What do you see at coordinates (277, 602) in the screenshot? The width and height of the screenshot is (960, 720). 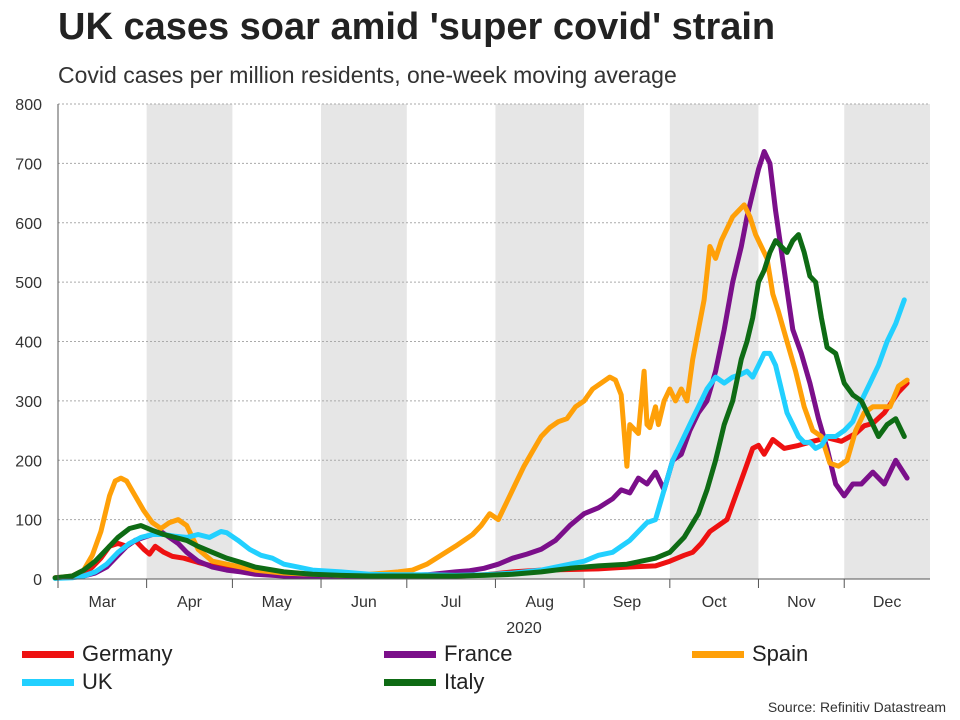 I see `x-tick-label-may: May` at bounding box center [277, 602].